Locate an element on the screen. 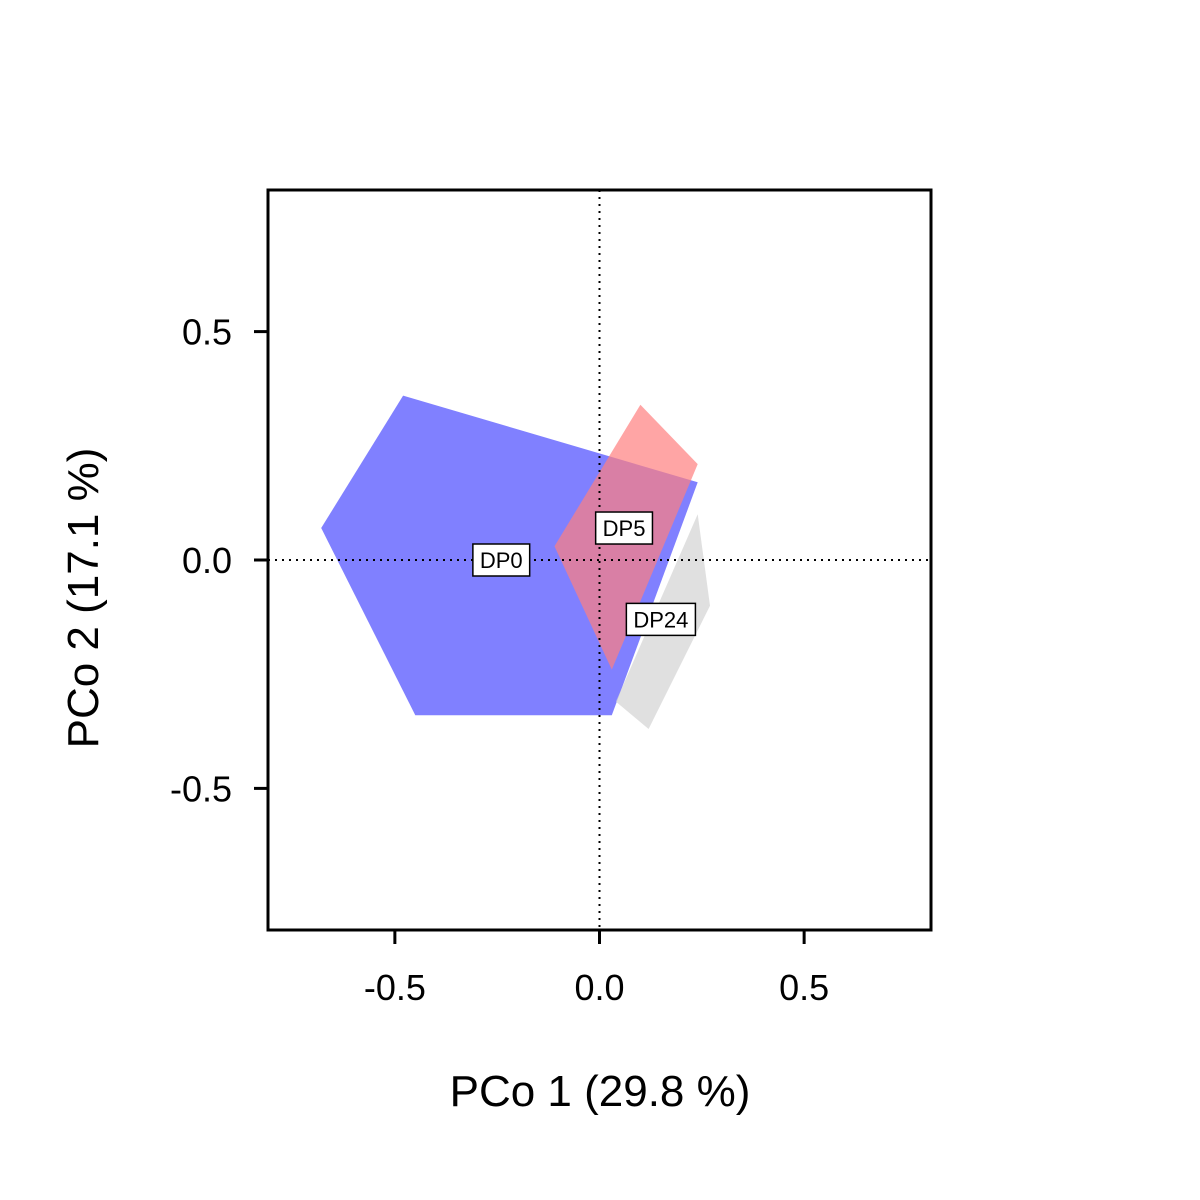  label-text-dp0: DP0 is located at coordinates (501, 560).